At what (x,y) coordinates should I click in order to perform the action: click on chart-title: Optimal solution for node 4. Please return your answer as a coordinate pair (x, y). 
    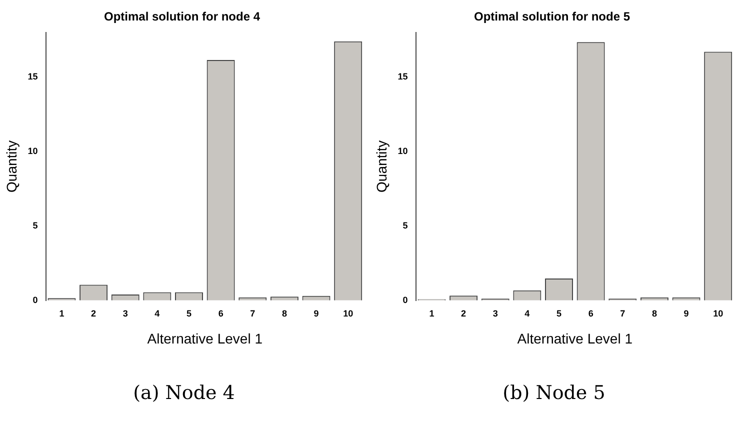
    Looking at the image, I should click on (182, 17).